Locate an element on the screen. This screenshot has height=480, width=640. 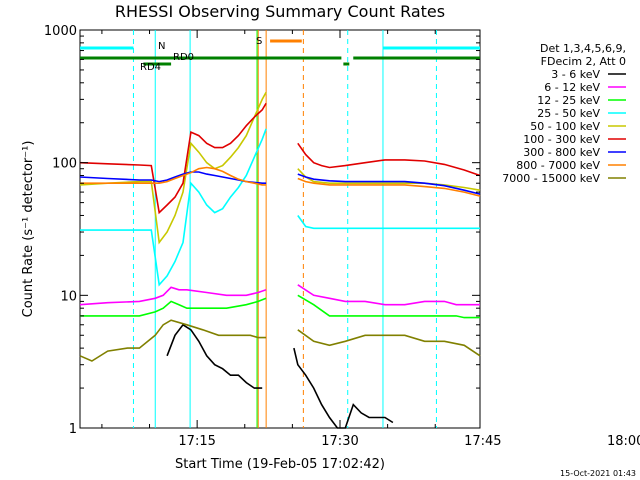
y-tick-label: 1000 is located at coordinates (60, 31).